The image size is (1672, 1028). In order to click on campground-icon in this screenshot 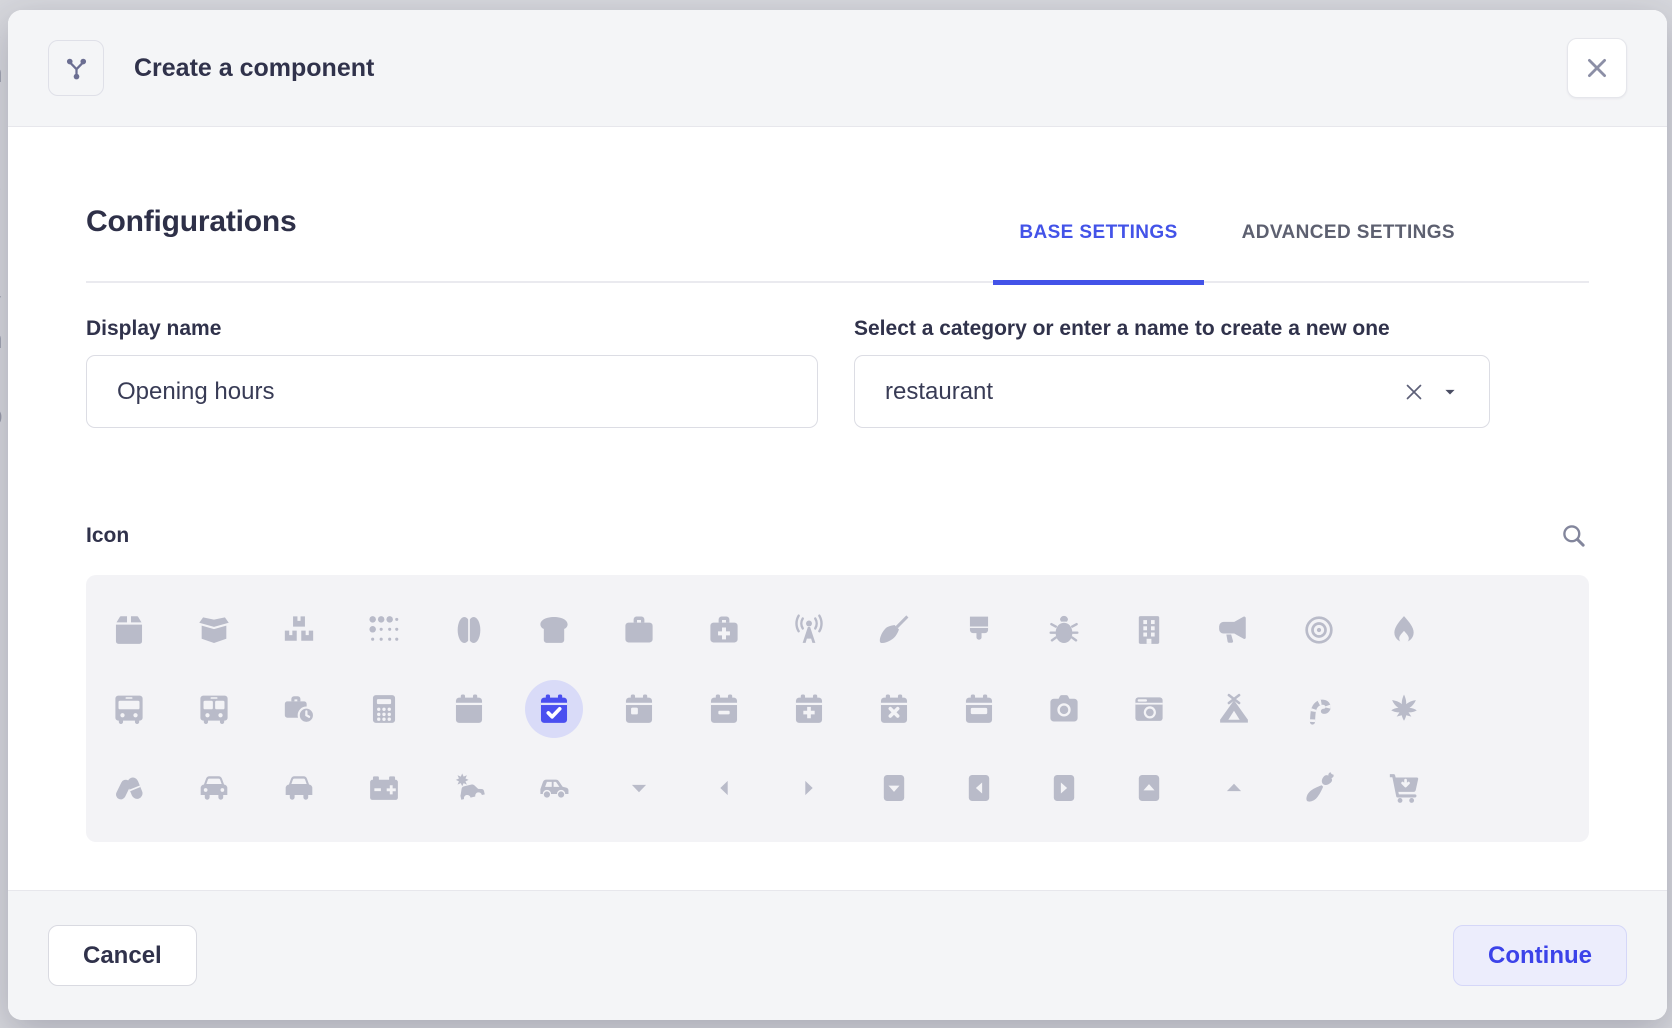, I will do `click(1233, 708)`.